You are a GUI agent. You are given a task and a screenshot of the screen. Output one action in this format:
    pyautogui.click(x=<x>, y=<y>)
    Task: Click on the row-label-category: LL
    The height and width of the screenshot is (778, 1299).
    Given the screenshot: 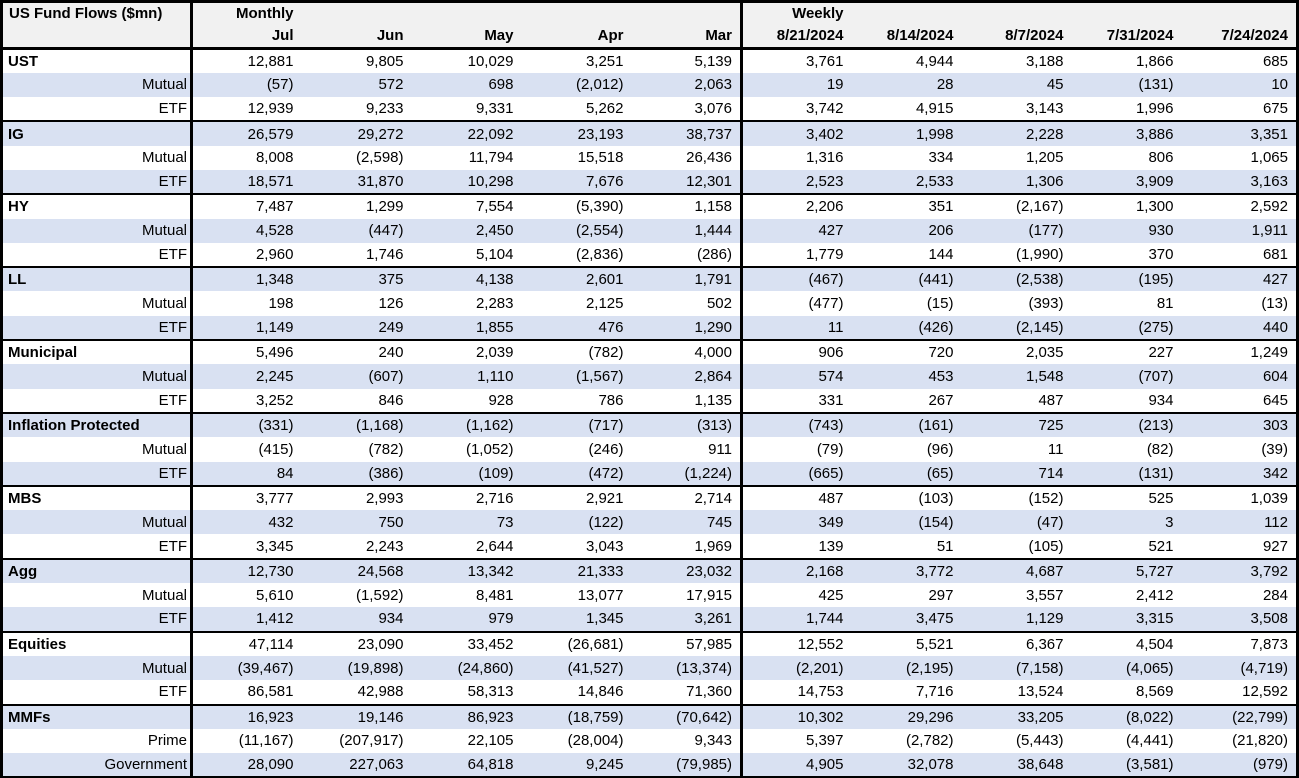 What is the action you would take?
    pyautogui.click(x=97, y=279)
    